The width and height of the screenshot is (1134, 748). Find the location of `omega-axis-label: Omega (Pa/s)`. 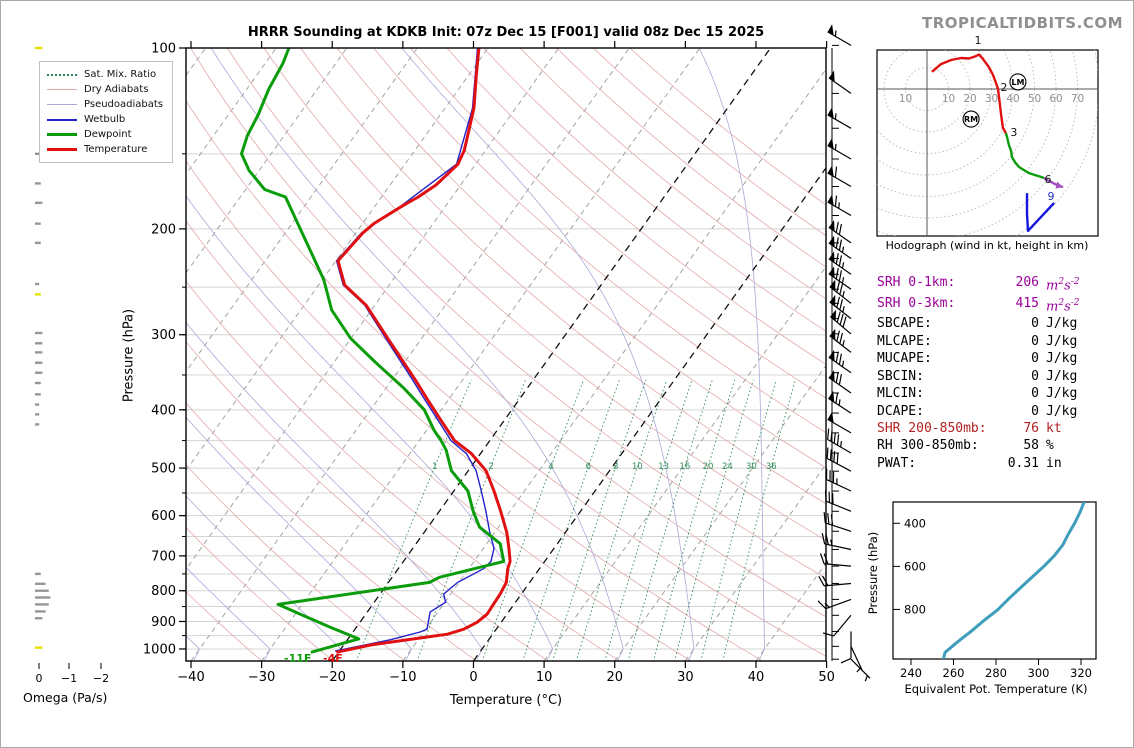

omega-axis-label: Omega (Pa/s) is located at coordinates (65, 697).